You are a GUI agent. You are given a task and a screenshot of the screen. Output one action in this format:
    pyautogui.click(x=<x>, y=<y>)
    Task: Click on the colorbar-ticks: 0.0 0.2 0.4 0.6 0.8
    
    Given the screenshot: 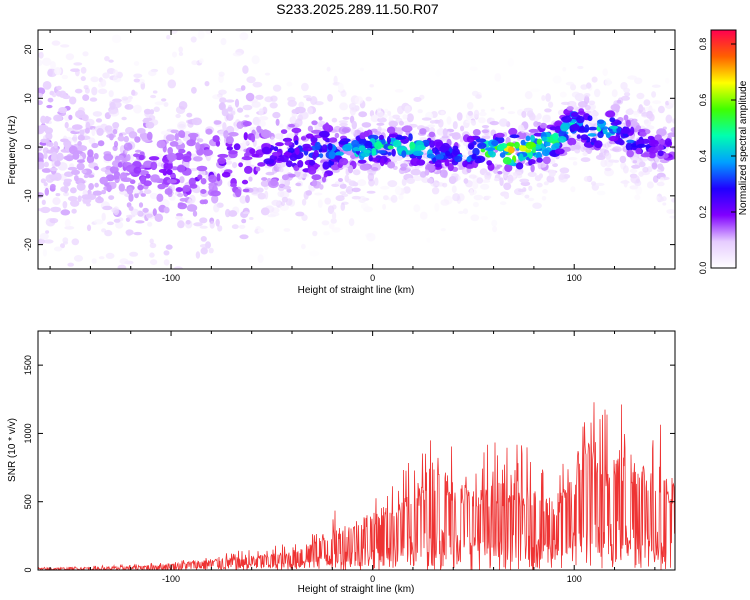 What is the action you would take?
    pyautogui.click(x=717, y=156)
    